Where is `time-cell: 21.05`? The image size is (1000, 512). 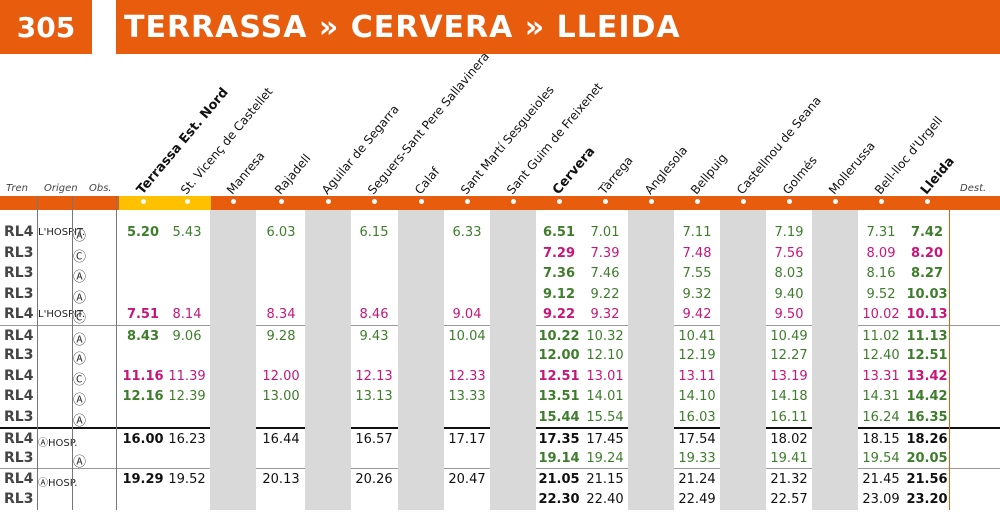 time-cell: 21.05 is located at coordinates (559, 479).